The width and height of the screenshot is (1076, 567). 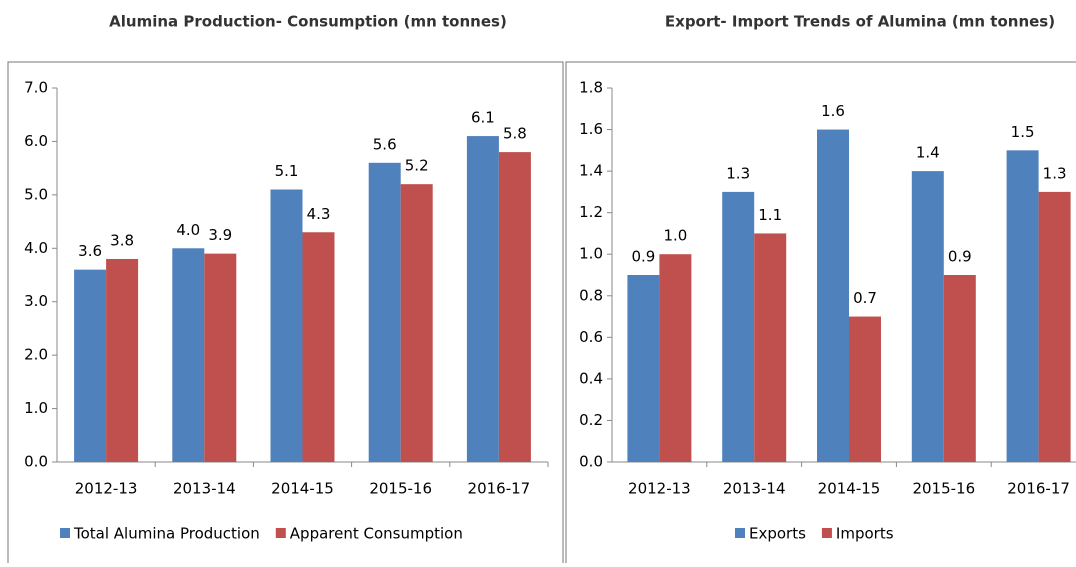 I want to click on y-tick-label: 1.6, so click(x=591, y=129).